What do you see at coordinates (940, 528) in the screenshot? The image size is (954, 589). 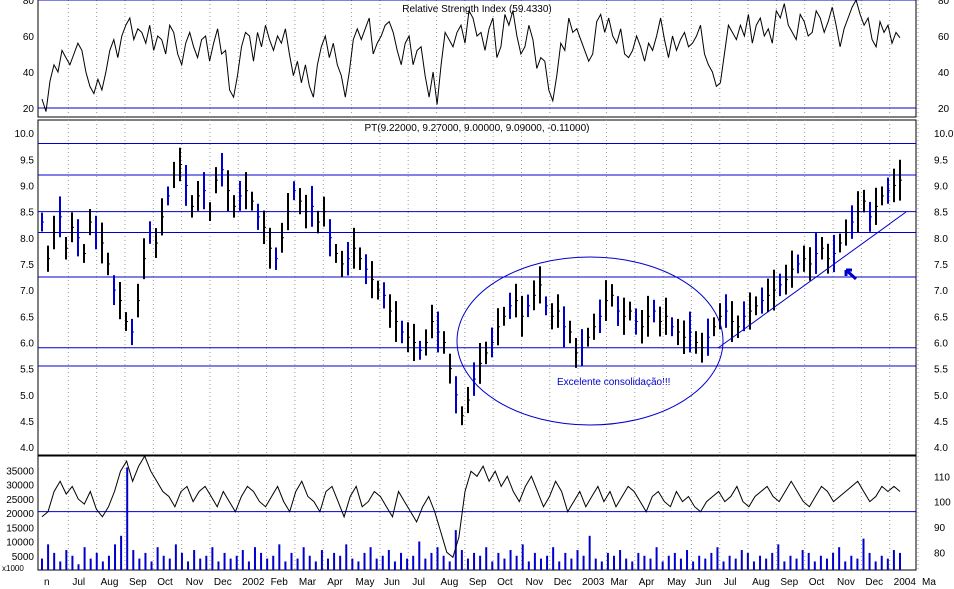 I see `oscillator-y-tick-right: 90` at bounding box center [940, 528].